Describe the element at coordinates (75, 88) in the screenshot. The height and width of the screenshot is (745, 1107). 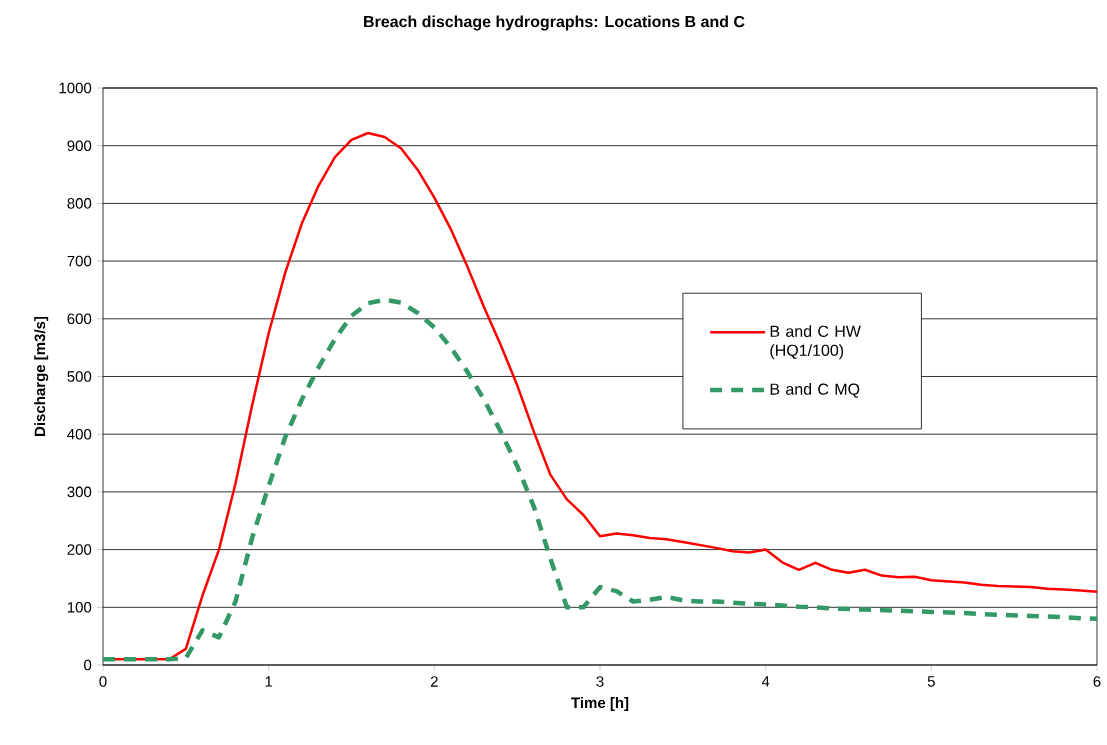
I see `y-tick-label: 1000` at that location.